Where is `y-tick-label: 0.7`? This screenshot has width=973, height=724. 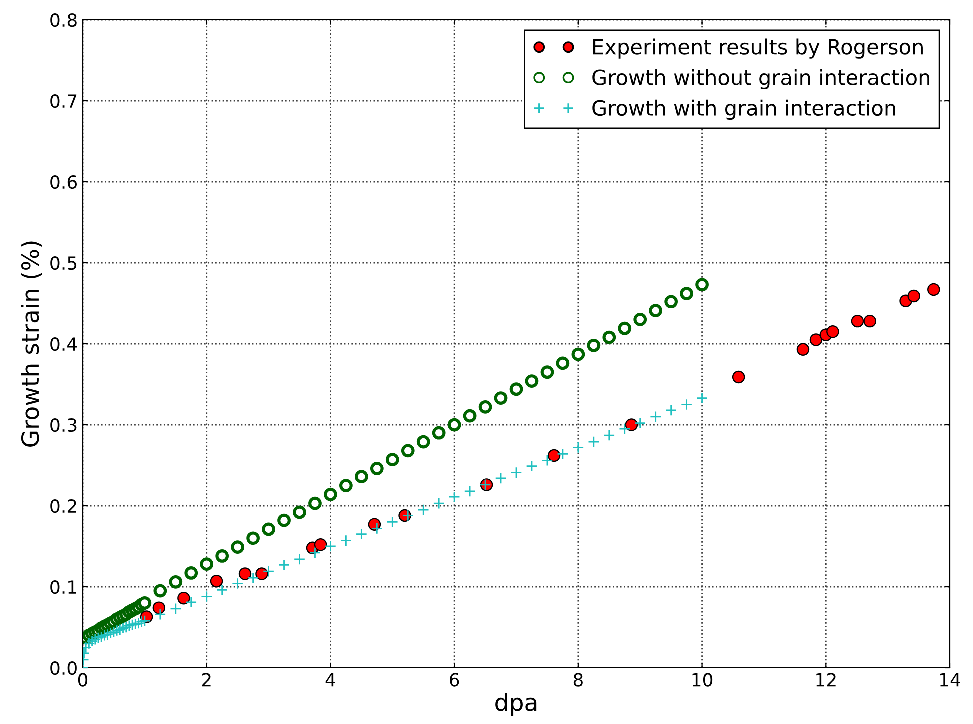
y-tick-label: 0.7 is located at coordinates (63, 101).